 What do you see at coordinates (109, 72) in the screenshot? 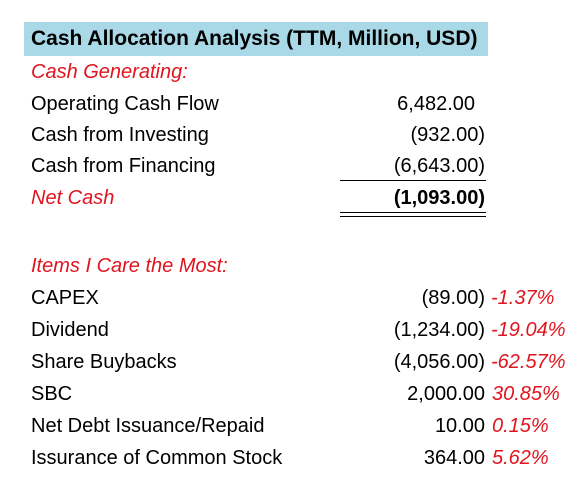
I see `section-heading-label: Cash Generating:` at bounding box center [109, 72].